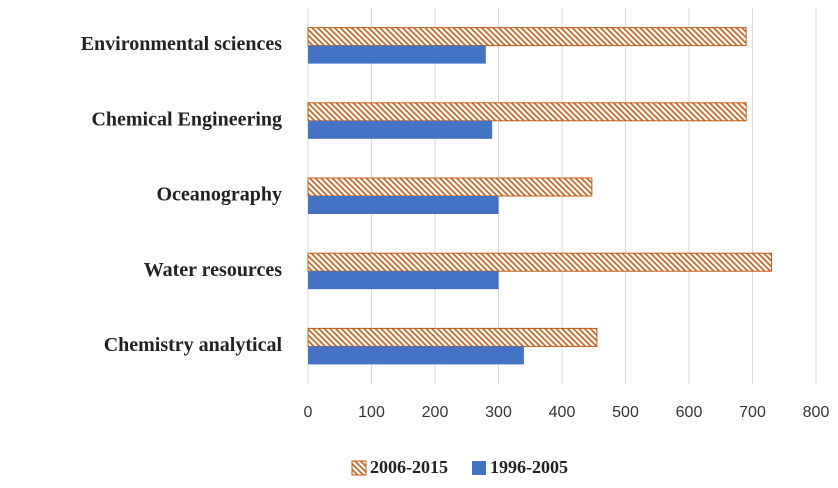 The image size is (838, 488). What do you see at coordinates (213, 270) in the screenshot?
I see `y-tick-label: Water resources` at bounding box center [213, 270].